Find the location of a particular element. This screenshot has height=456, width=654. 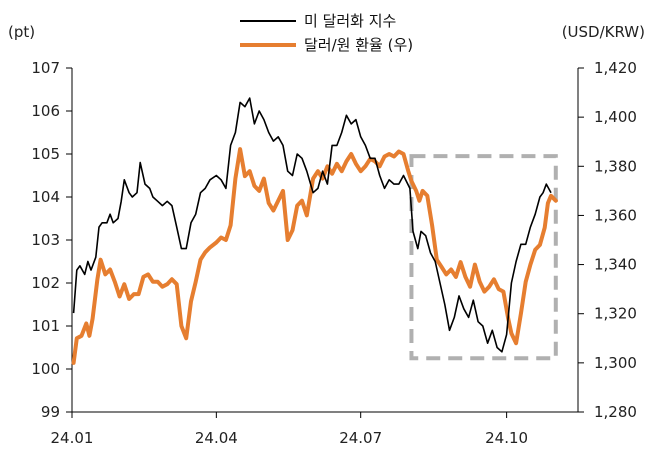

right-axis-ticks: 1,280 1,300 1,320 1,340 1,360 1,380 1,400 1,420 is located at coordinates (607, 240).